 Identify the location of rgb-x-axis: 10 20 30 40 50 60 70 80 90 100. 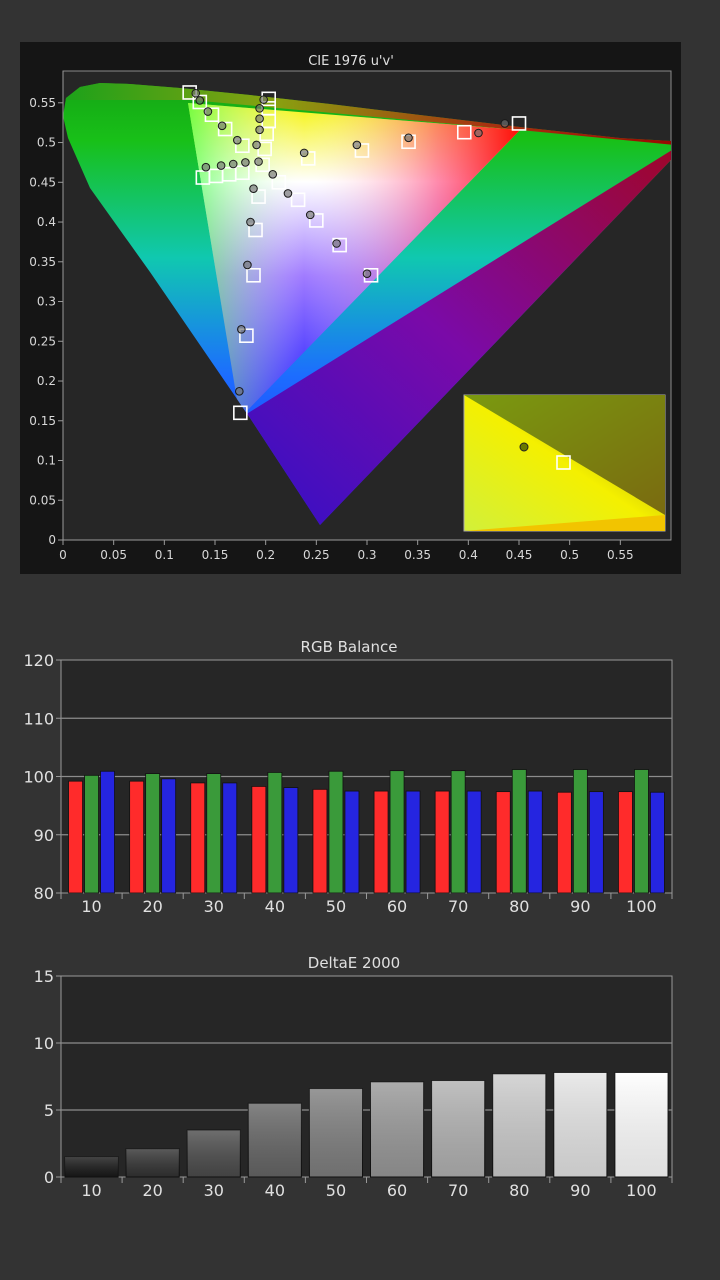
(366, 904).